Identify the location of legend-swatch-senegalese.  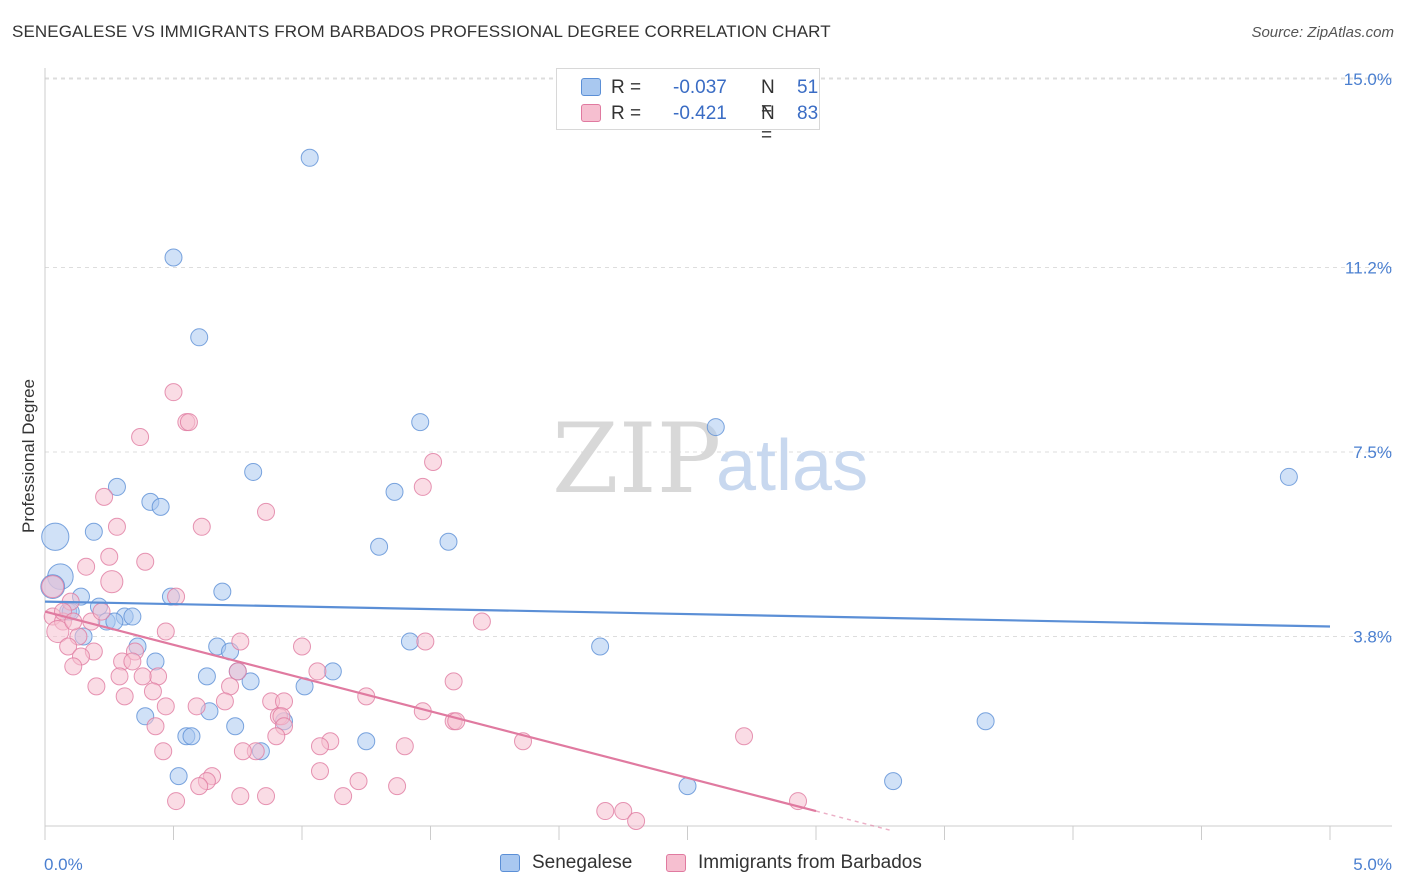
(591, 87).